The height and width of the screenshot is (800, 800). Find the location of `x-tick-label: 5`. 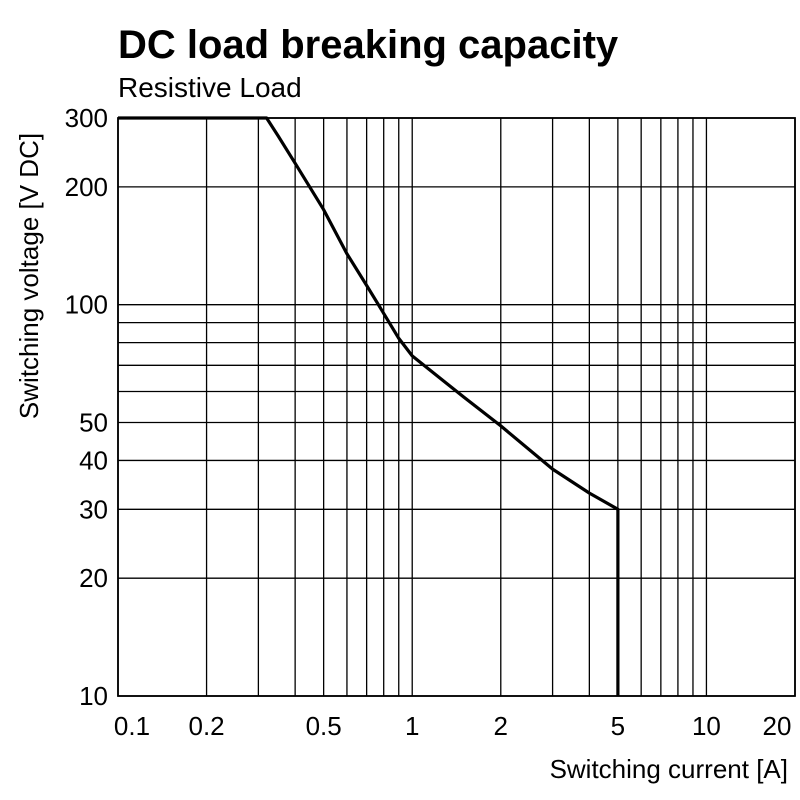

x-tick-label: 5 is located at coordinates (618, 726).